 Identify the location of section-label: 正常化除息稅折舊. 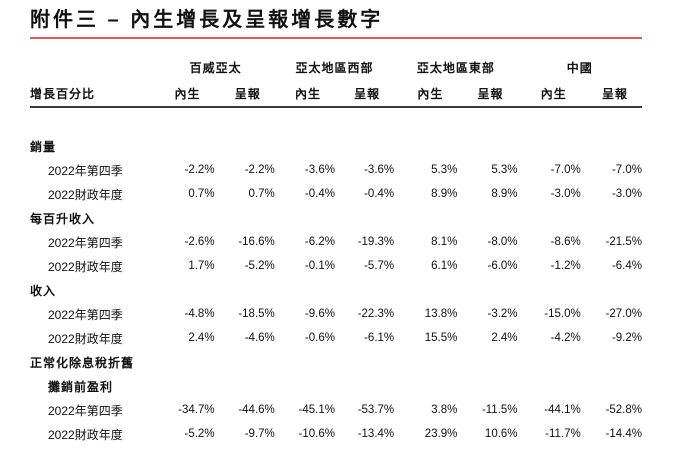
(82, 362).